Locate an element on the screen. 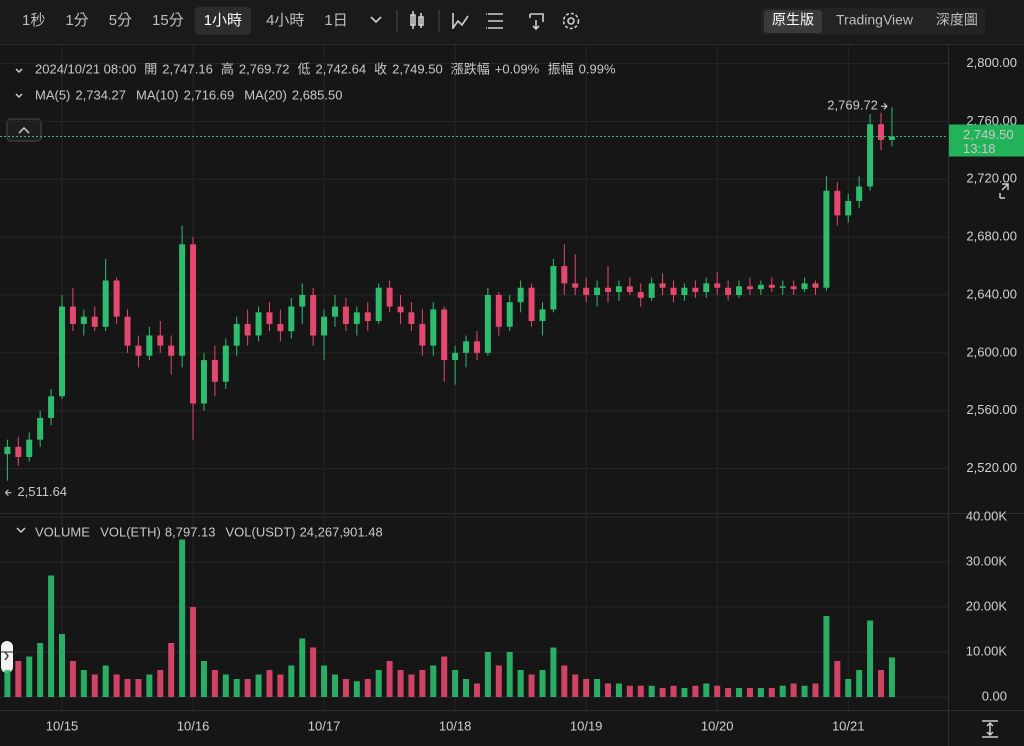  info-field-value: 2,747.16 is located at coordinates (187, 68).